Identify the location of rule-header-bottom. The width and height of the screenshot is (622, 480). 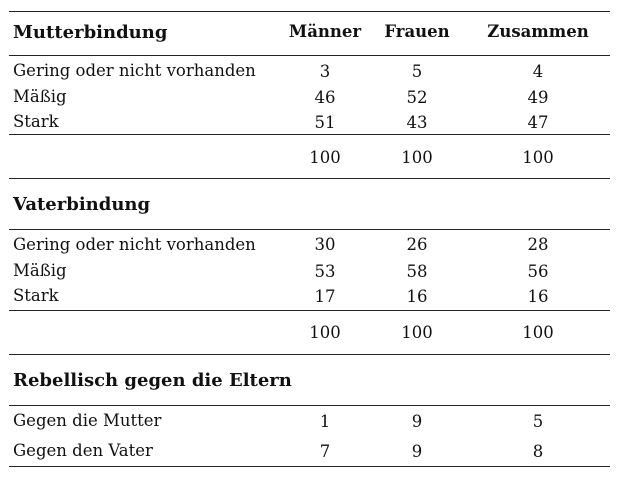
(309, 55).